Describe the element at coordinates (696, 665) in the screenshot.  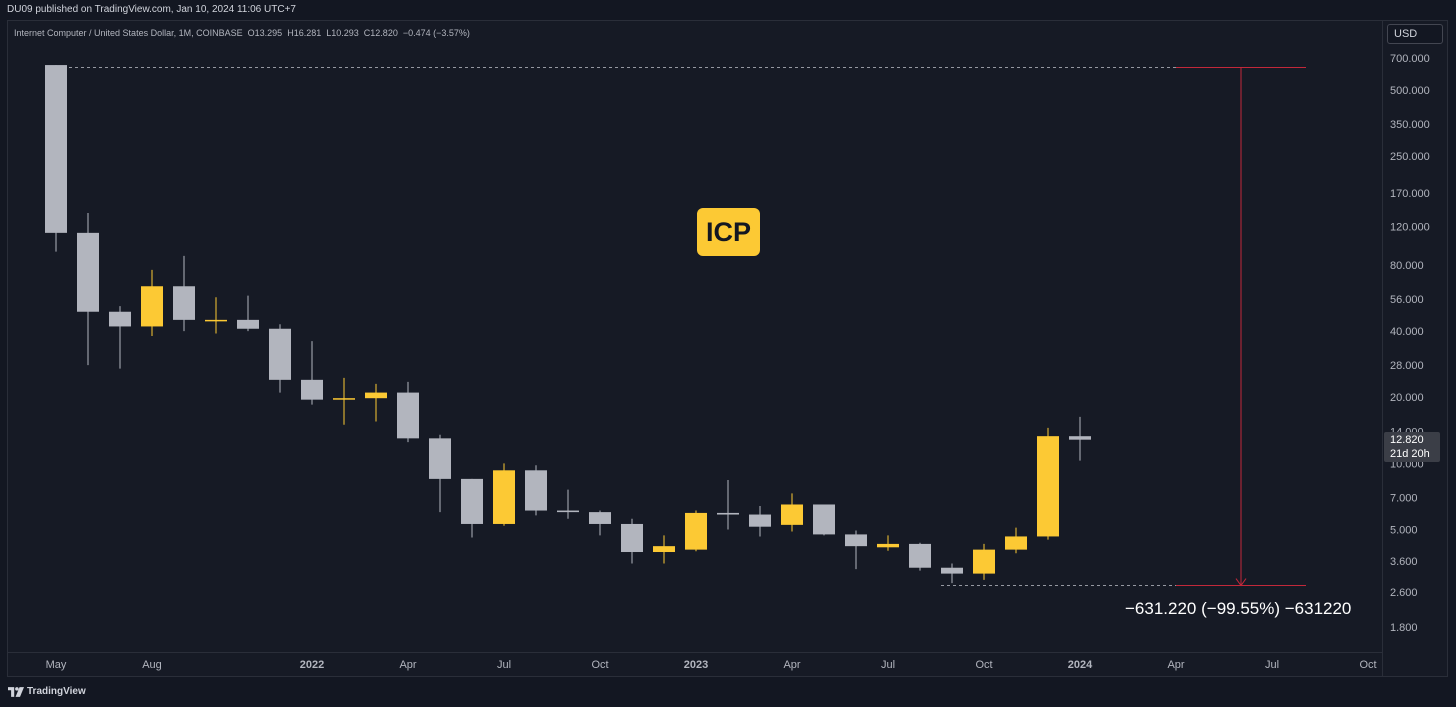
I see `x-tick-label: 2023` at that location.